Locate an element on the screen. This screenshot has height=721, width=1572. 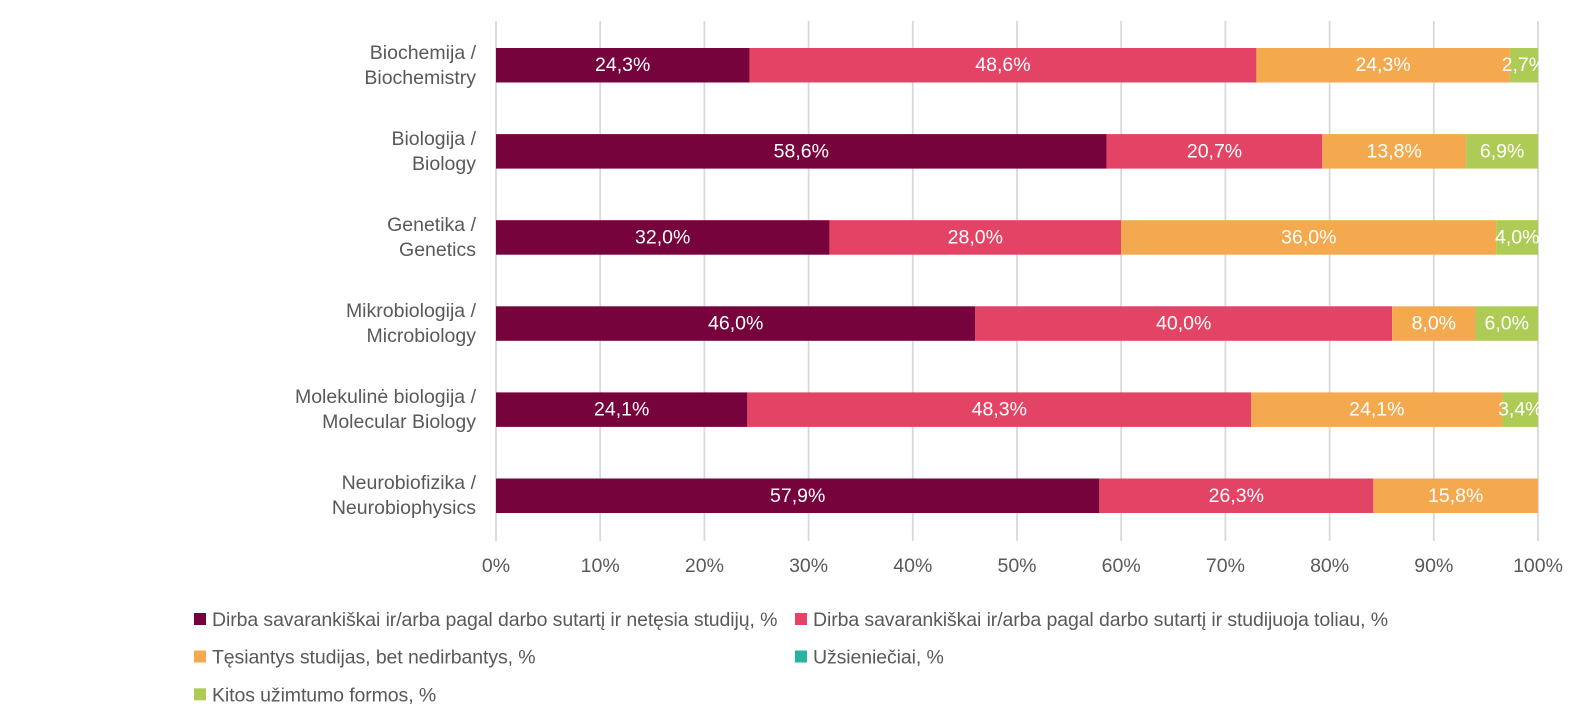
svg-text: Biology is located at coordinates (444, 164).